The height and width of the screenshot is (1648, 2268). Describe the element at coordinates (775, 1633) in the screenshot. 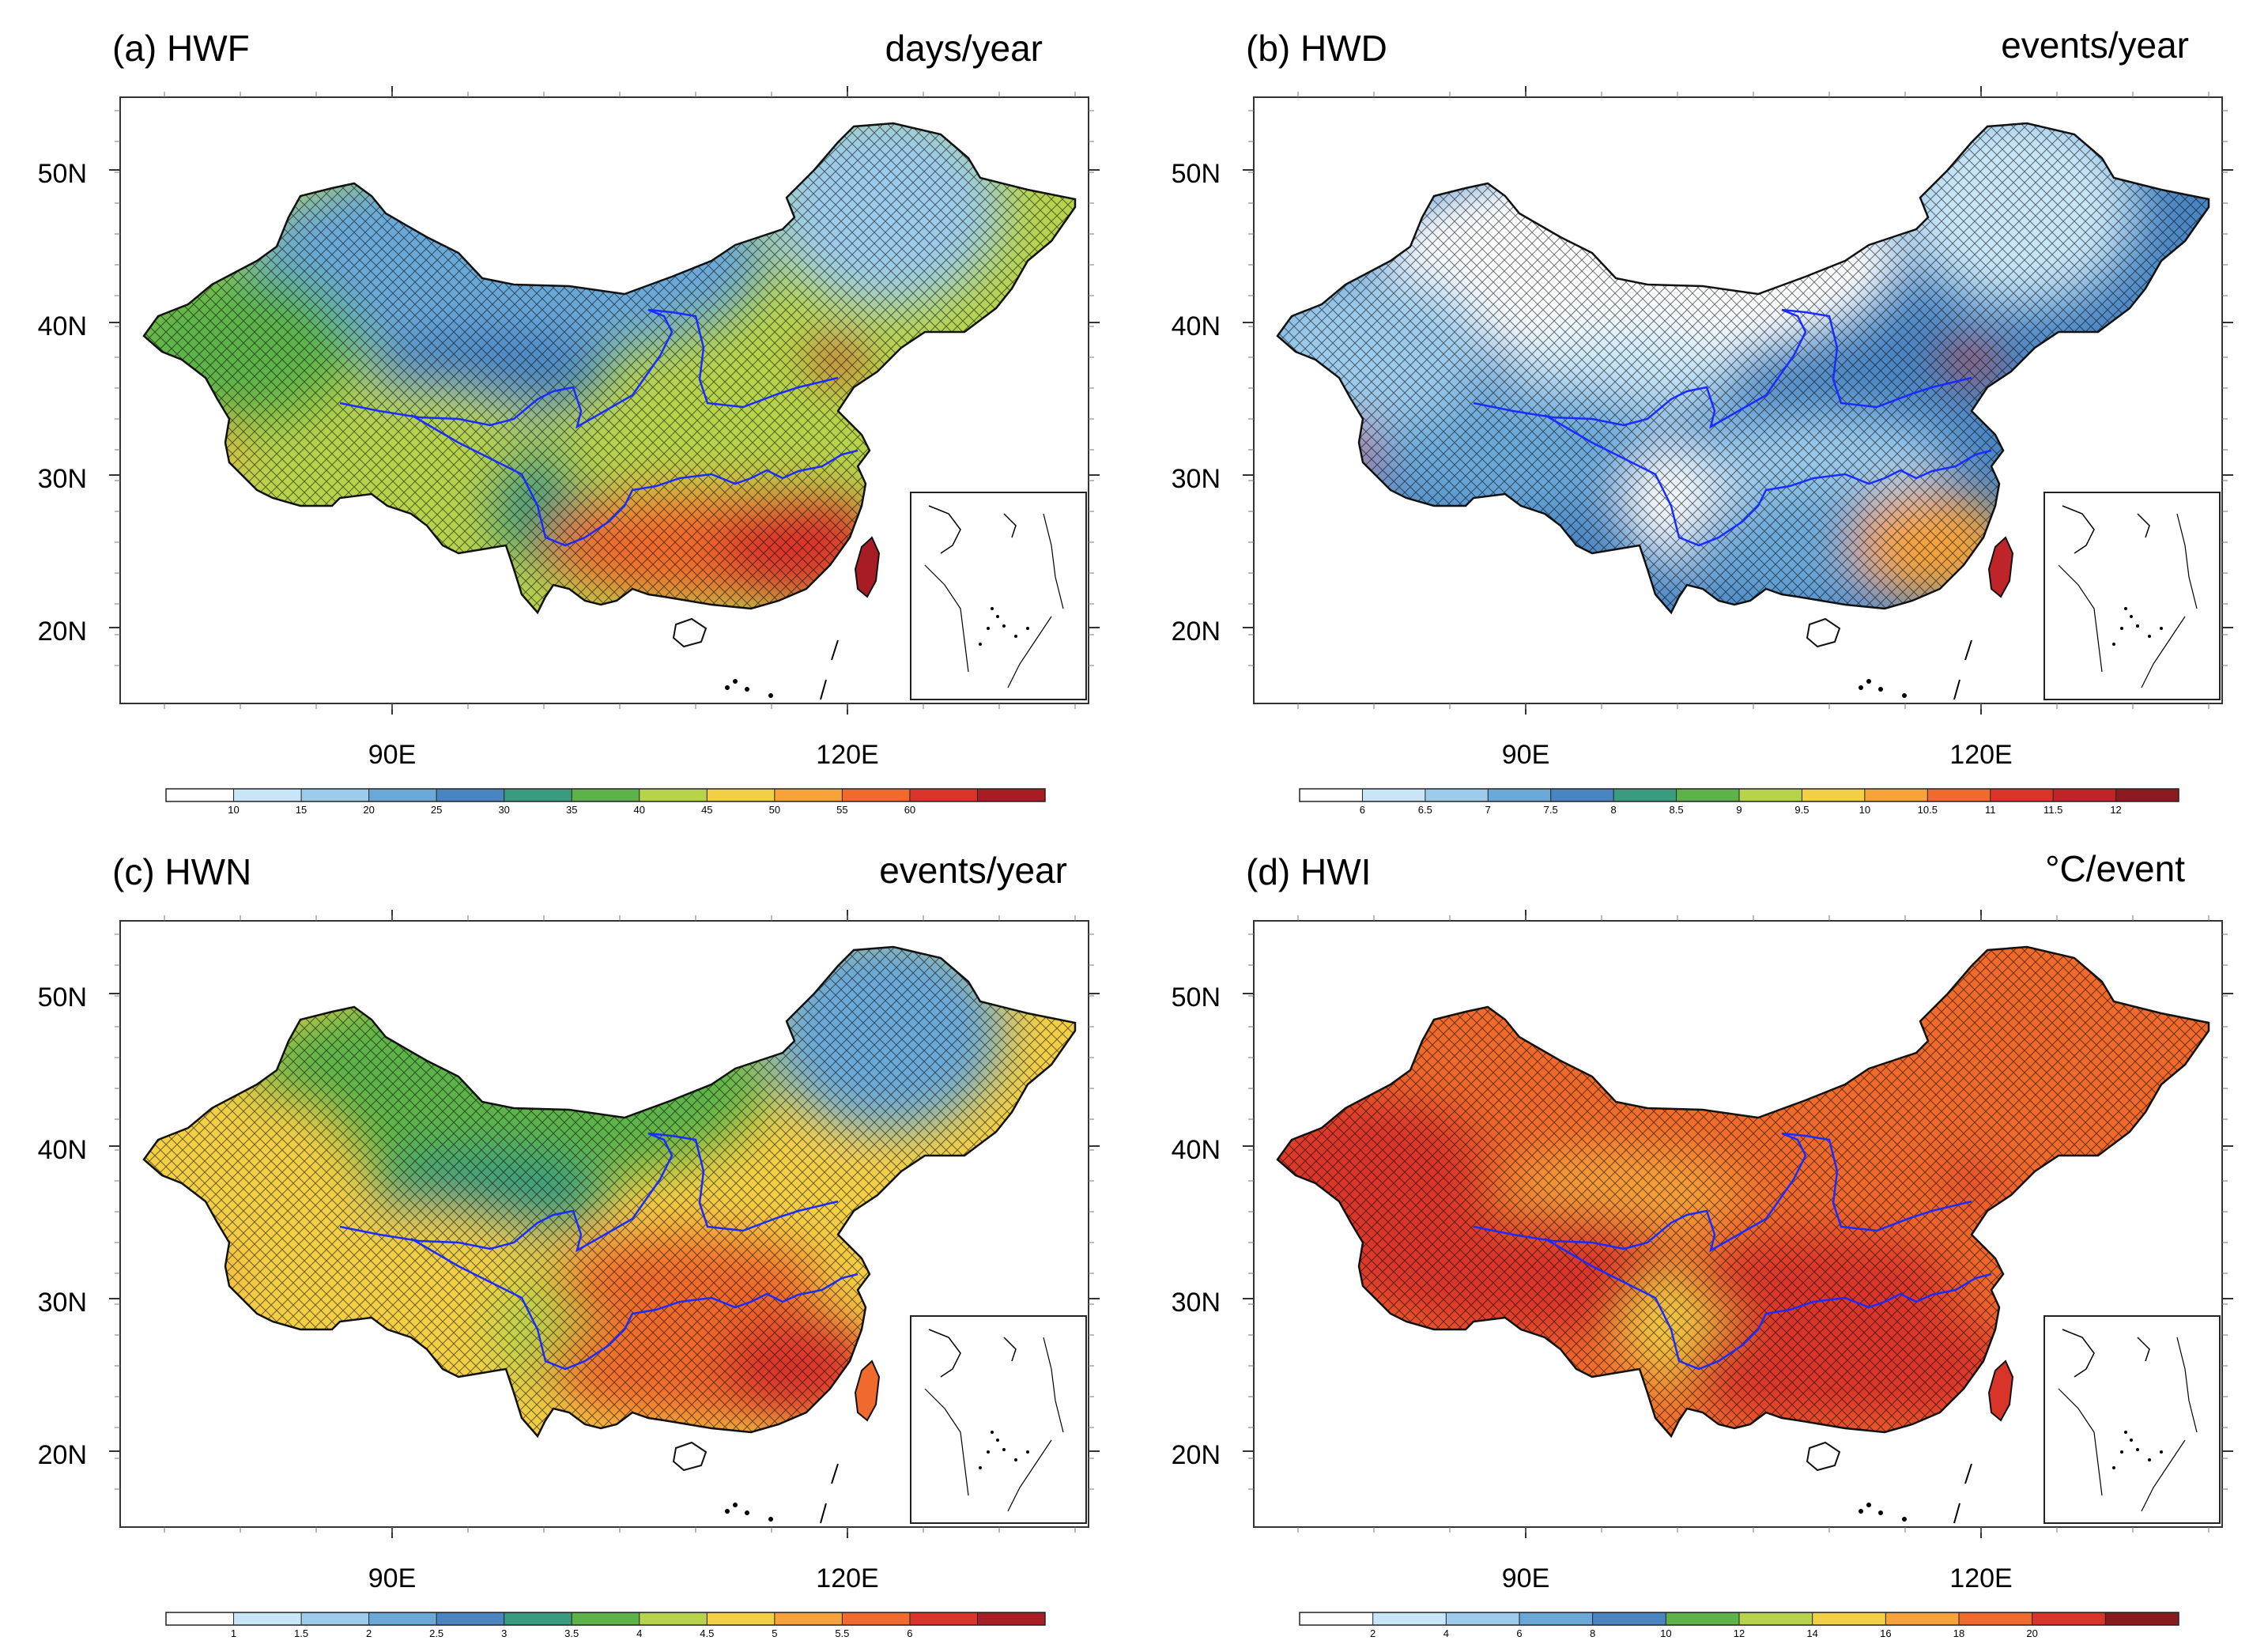

I see `colorbar-label: 5` at that location.